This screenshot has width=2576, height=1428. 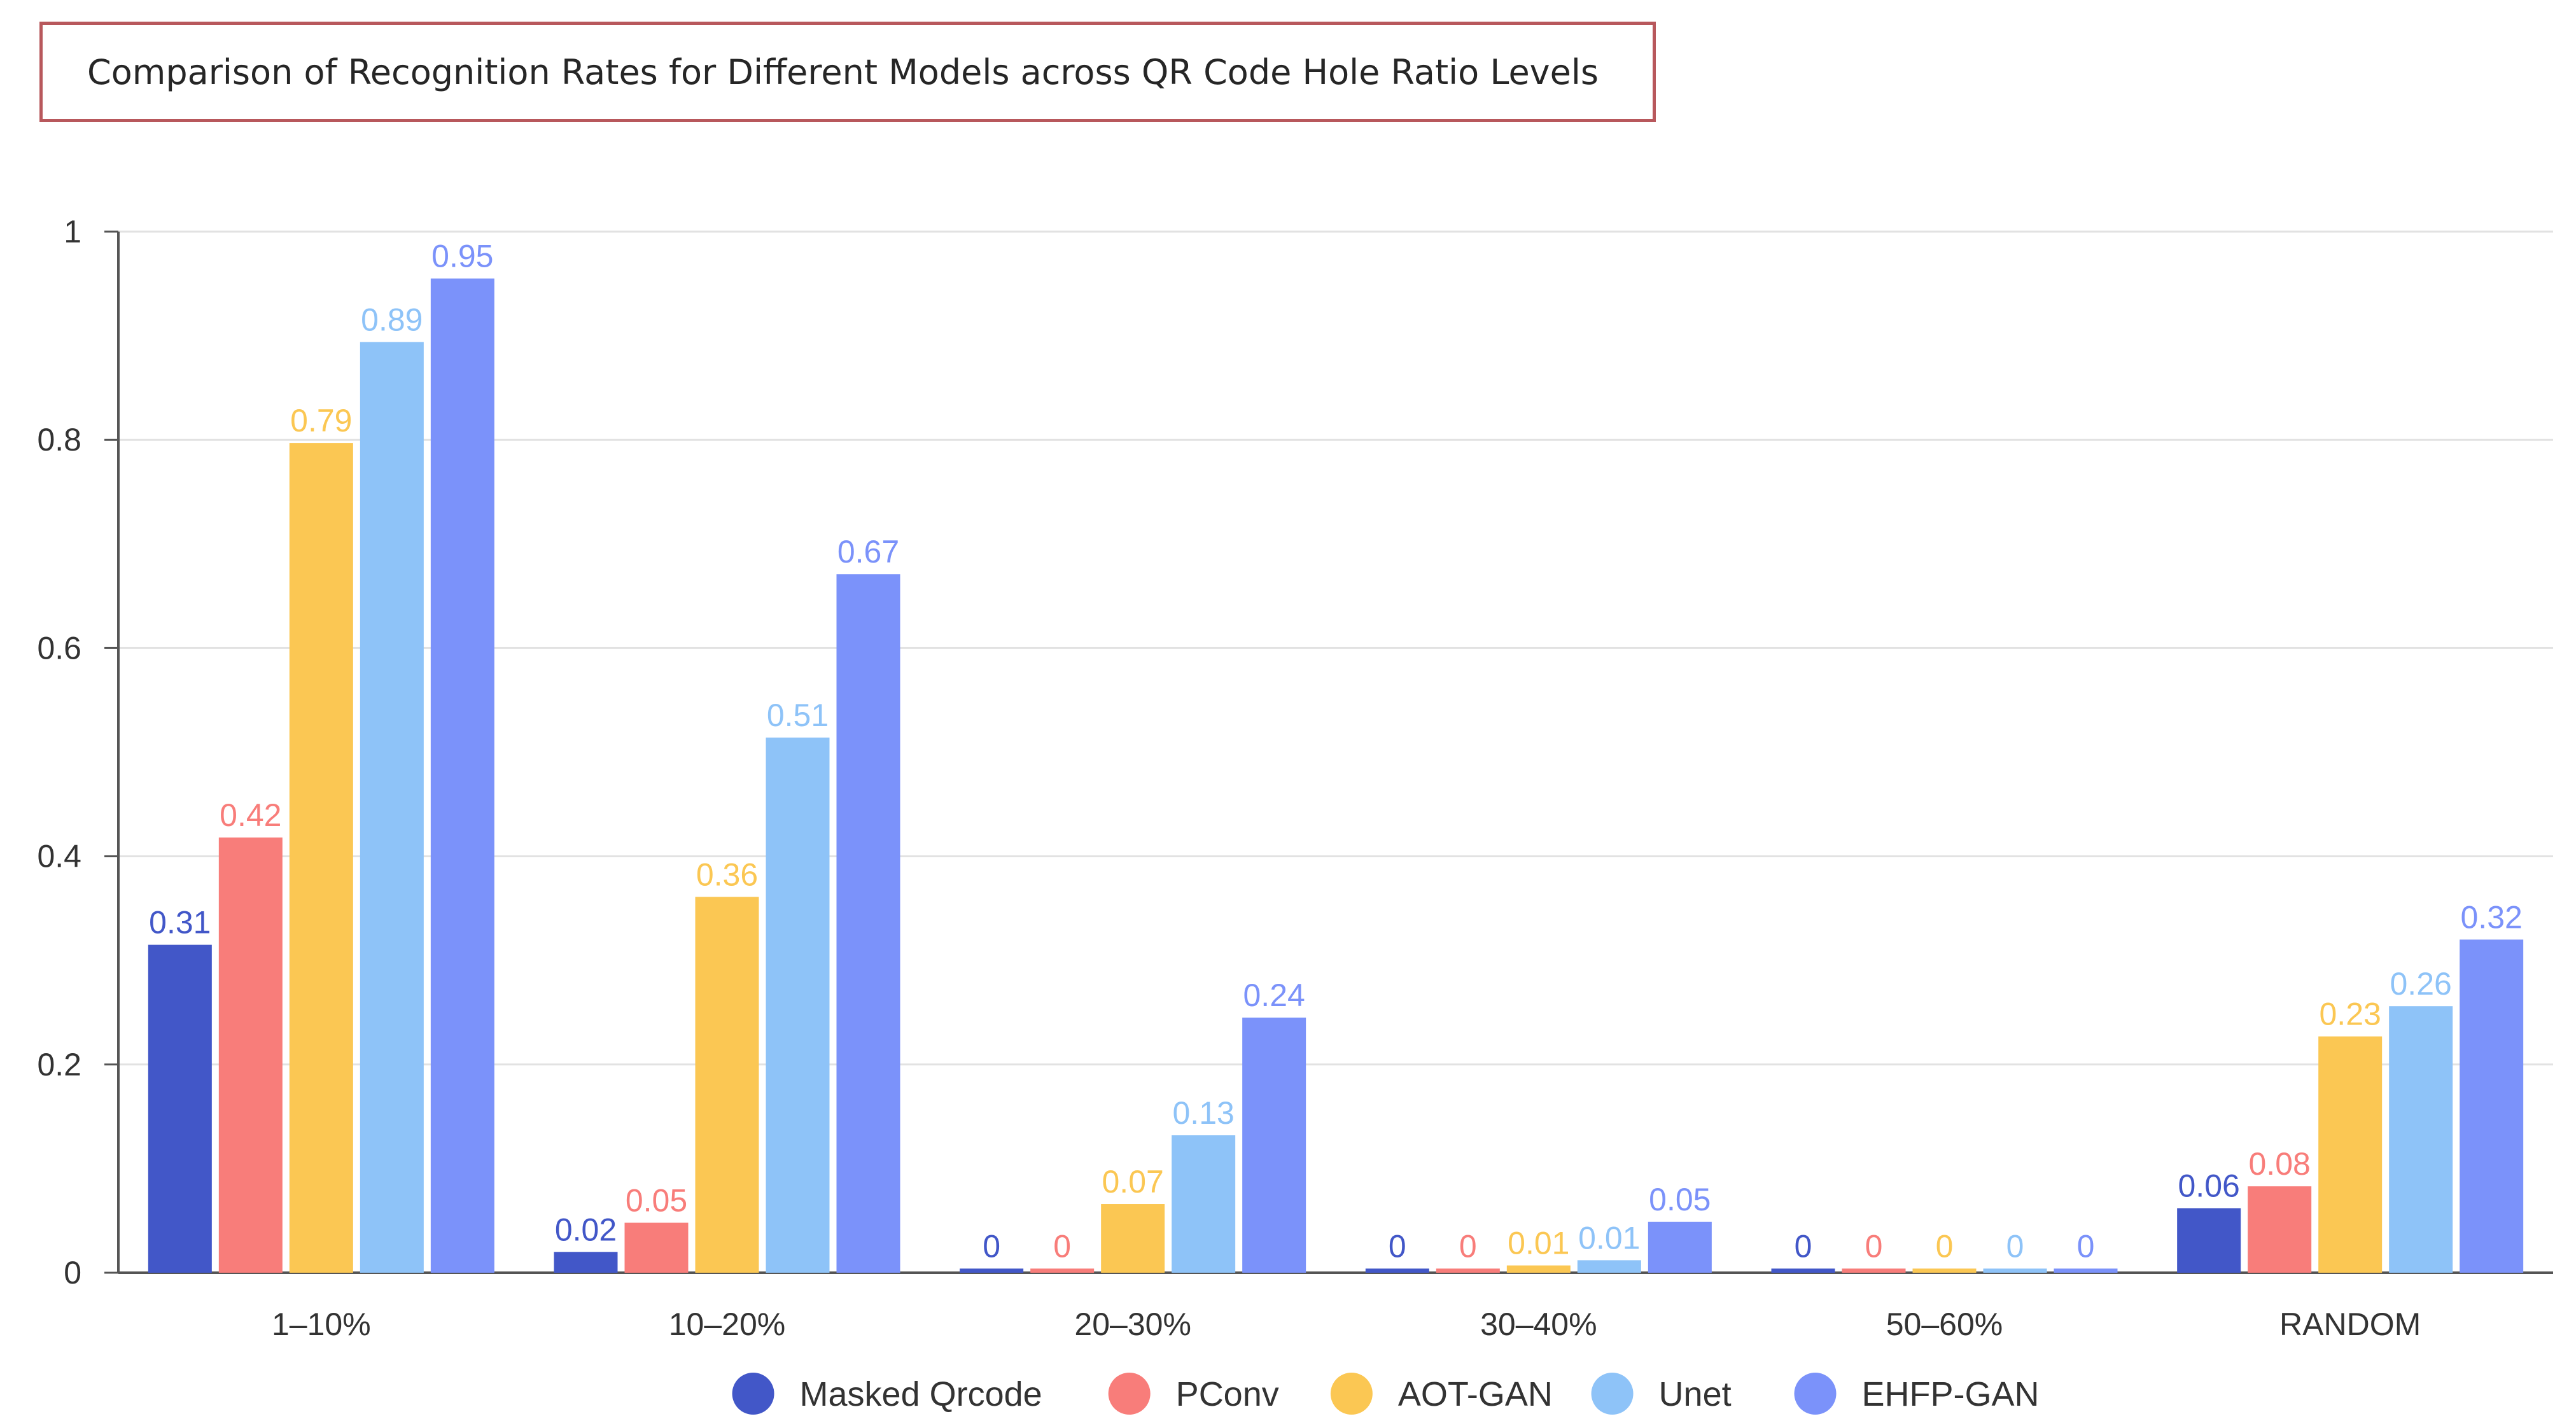 I want to click on y-tick-label: 1, so click(x=72, y=231).